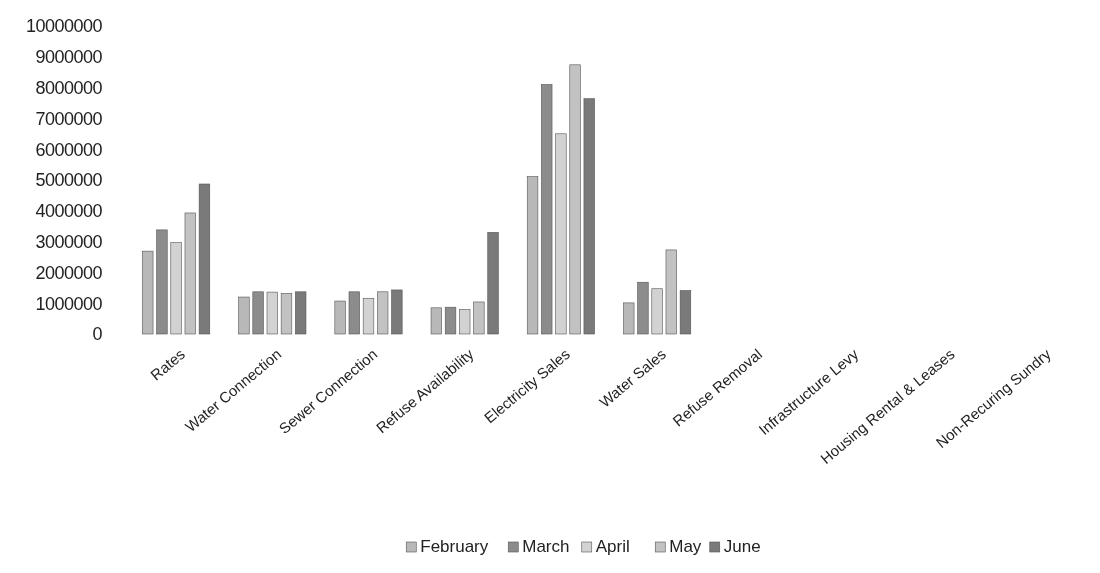 This screenshot has width=1100, height=573. I want to click on y-tick-label: 6000000, so click(69, 149).